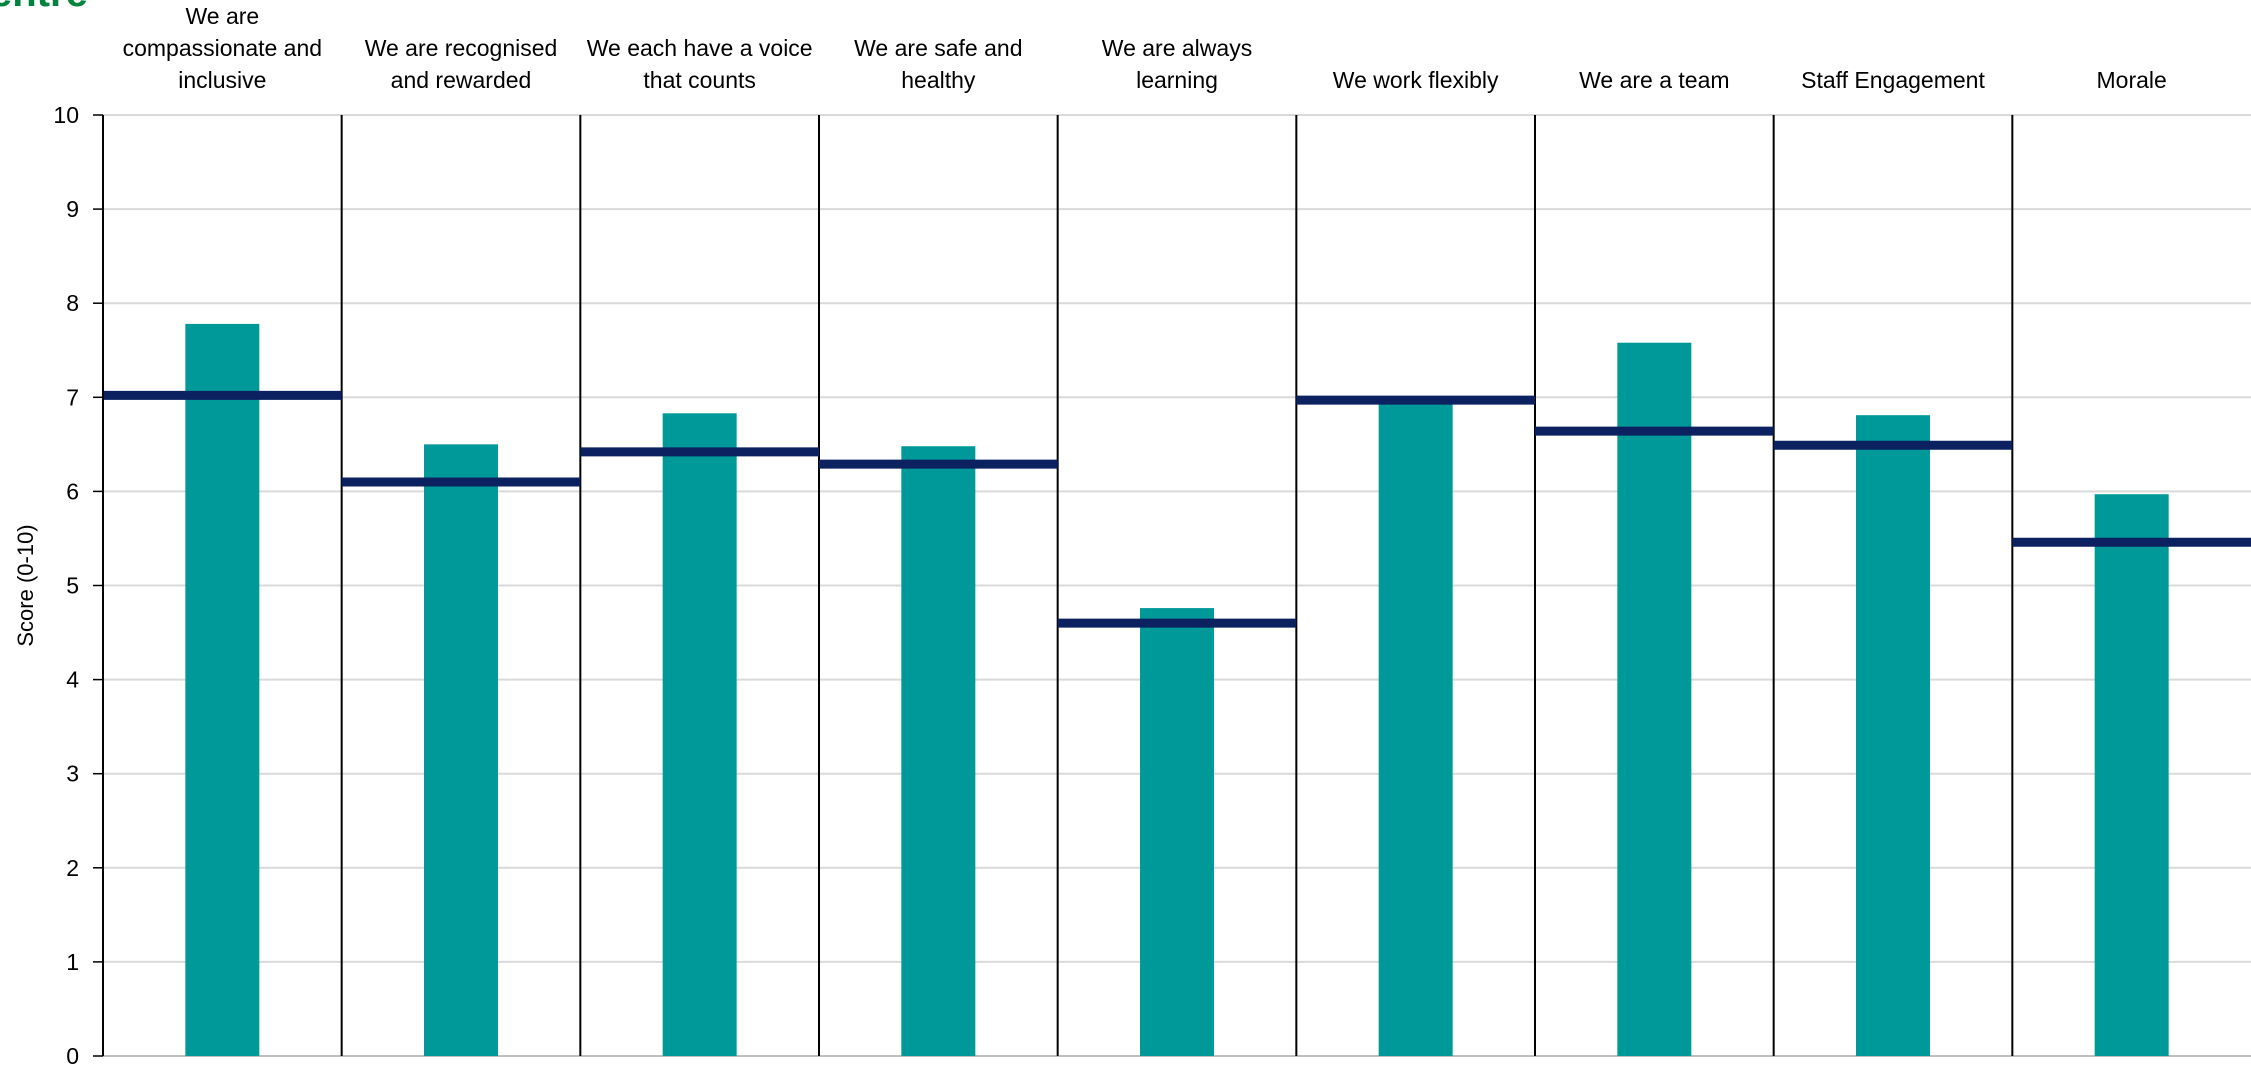  What do you see at coordinates (72, 774) in the screenshot?
I see `y-tick-label: 3` at bounding box center [72, 774].